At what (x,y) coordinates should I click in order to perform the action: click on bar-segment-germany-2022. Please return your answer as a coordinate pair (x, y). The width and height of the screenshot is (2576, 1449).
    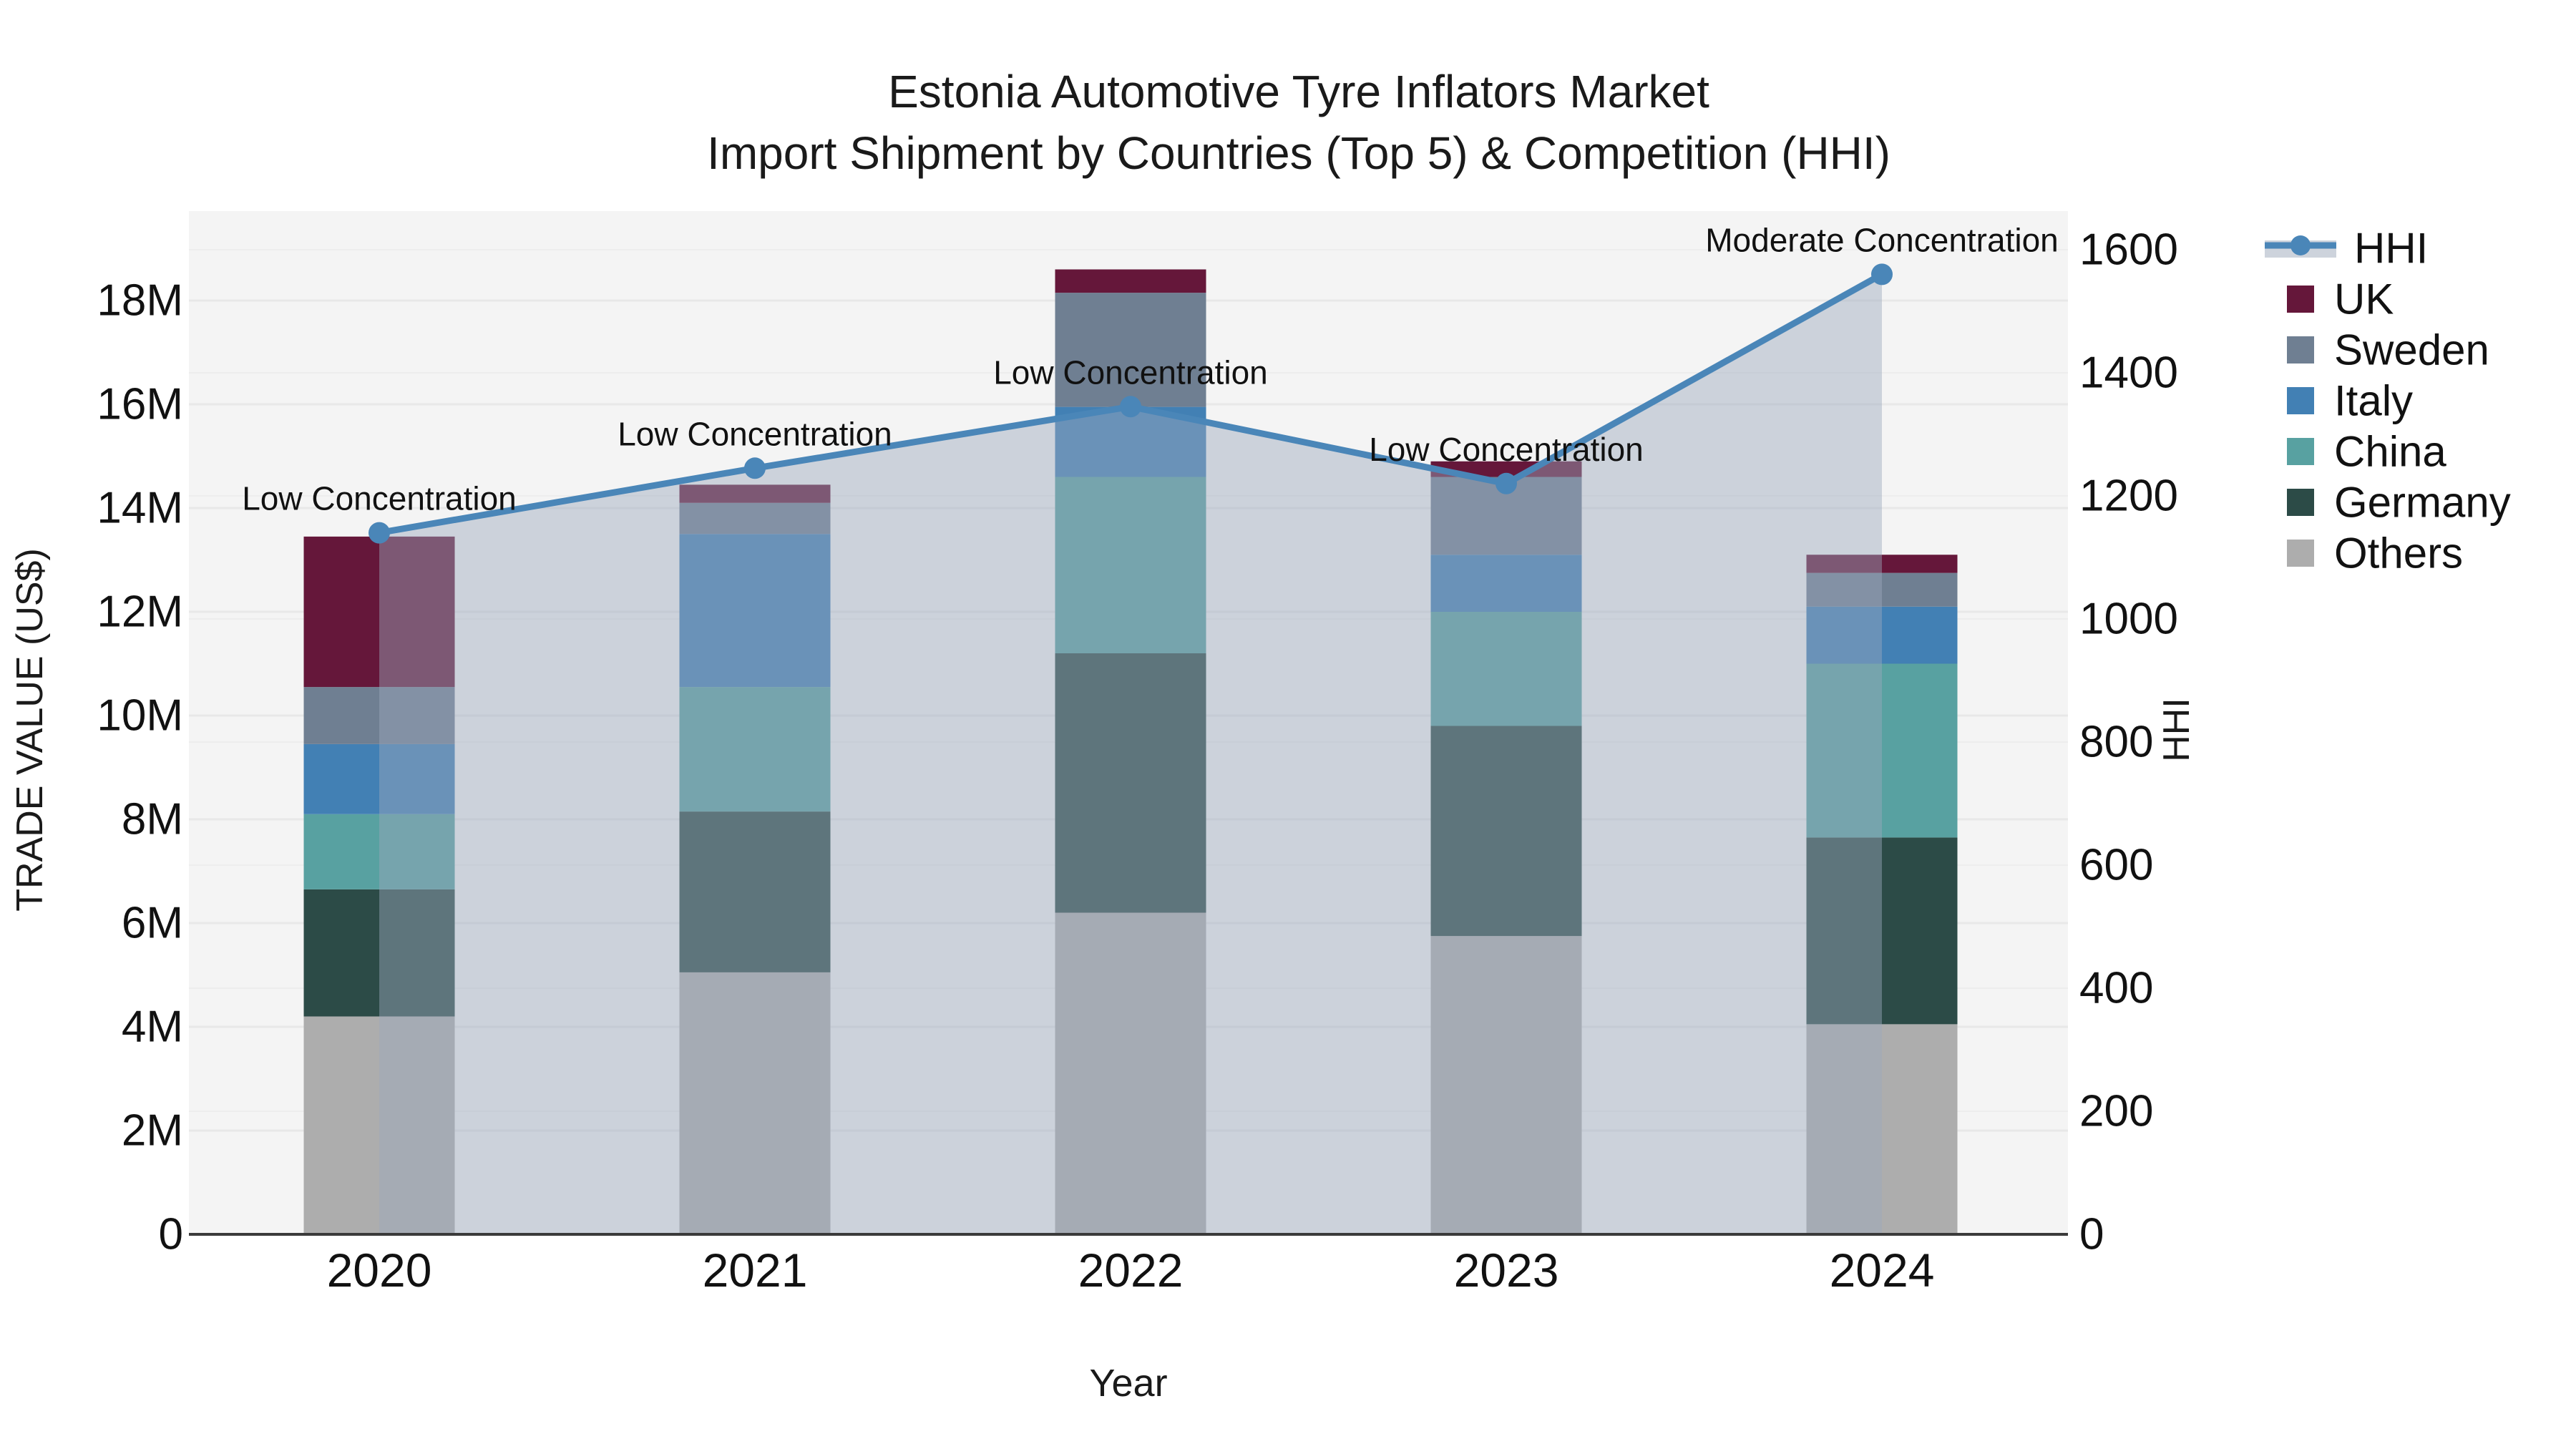
    Looking at the image, I should click on (1130, 783).